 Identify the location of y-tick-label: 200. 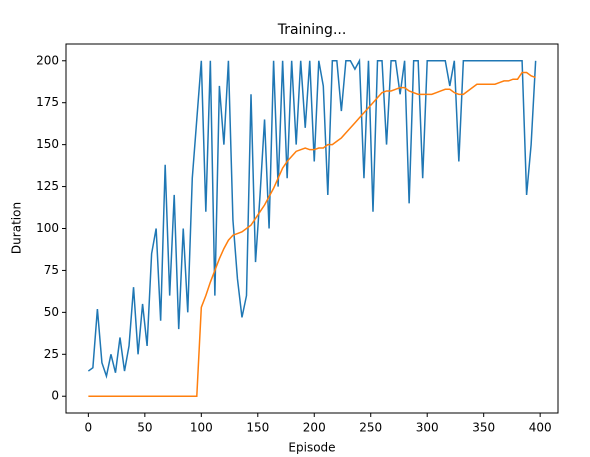
(47, 60).